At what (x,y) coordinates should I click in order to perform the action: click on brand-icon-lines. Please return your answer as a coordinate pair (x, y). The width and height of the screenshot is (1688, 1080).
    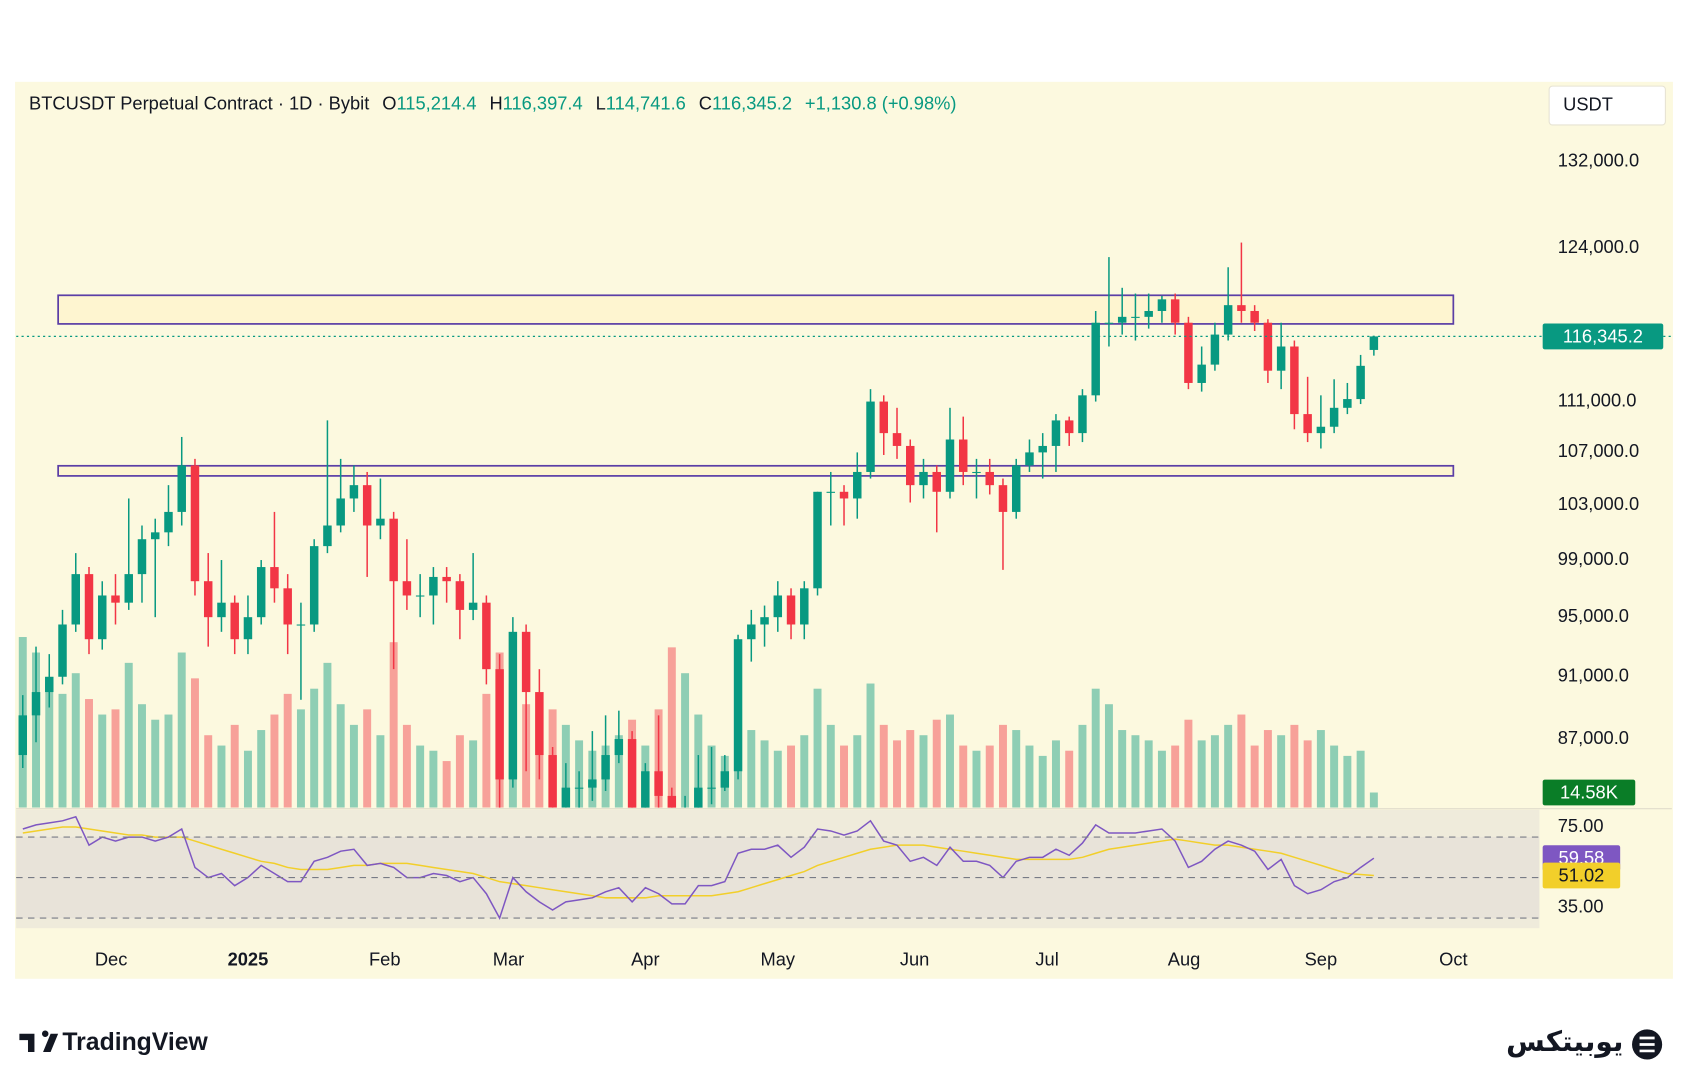
    Looking at the image, I should click on (1647, 1044).